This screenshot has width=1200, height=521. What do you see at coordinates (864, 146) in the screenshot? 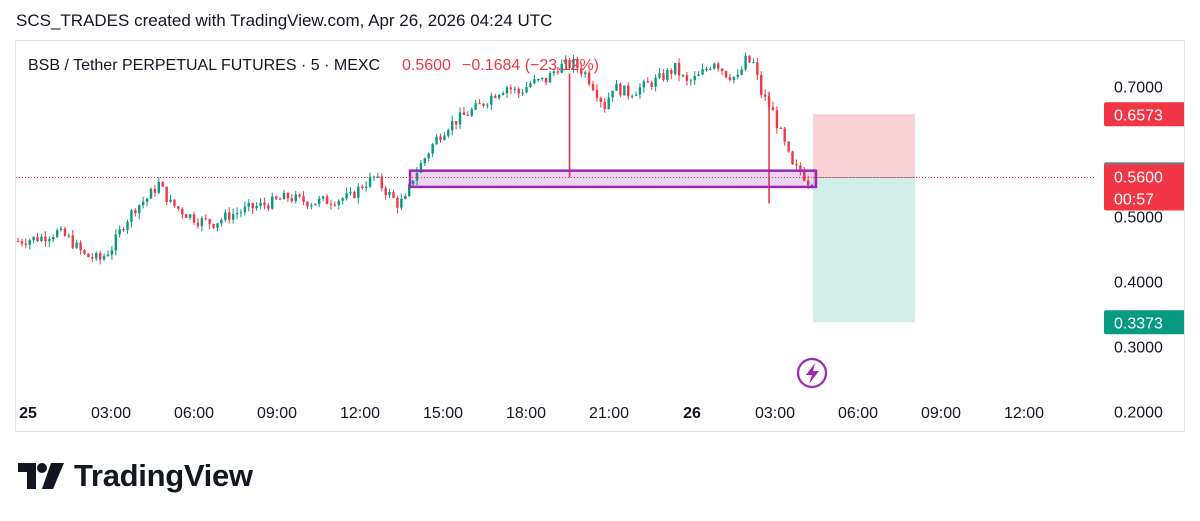
I see `stop-loss-area` at bounding box center [864, 146].